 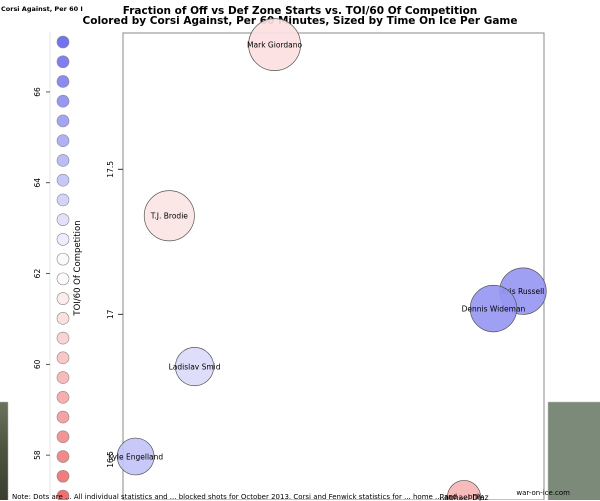 What do you see at coordinates (37, 274) in the screenshot?
I see `legend-tick-label: 62` at bounding box center [37, 274].